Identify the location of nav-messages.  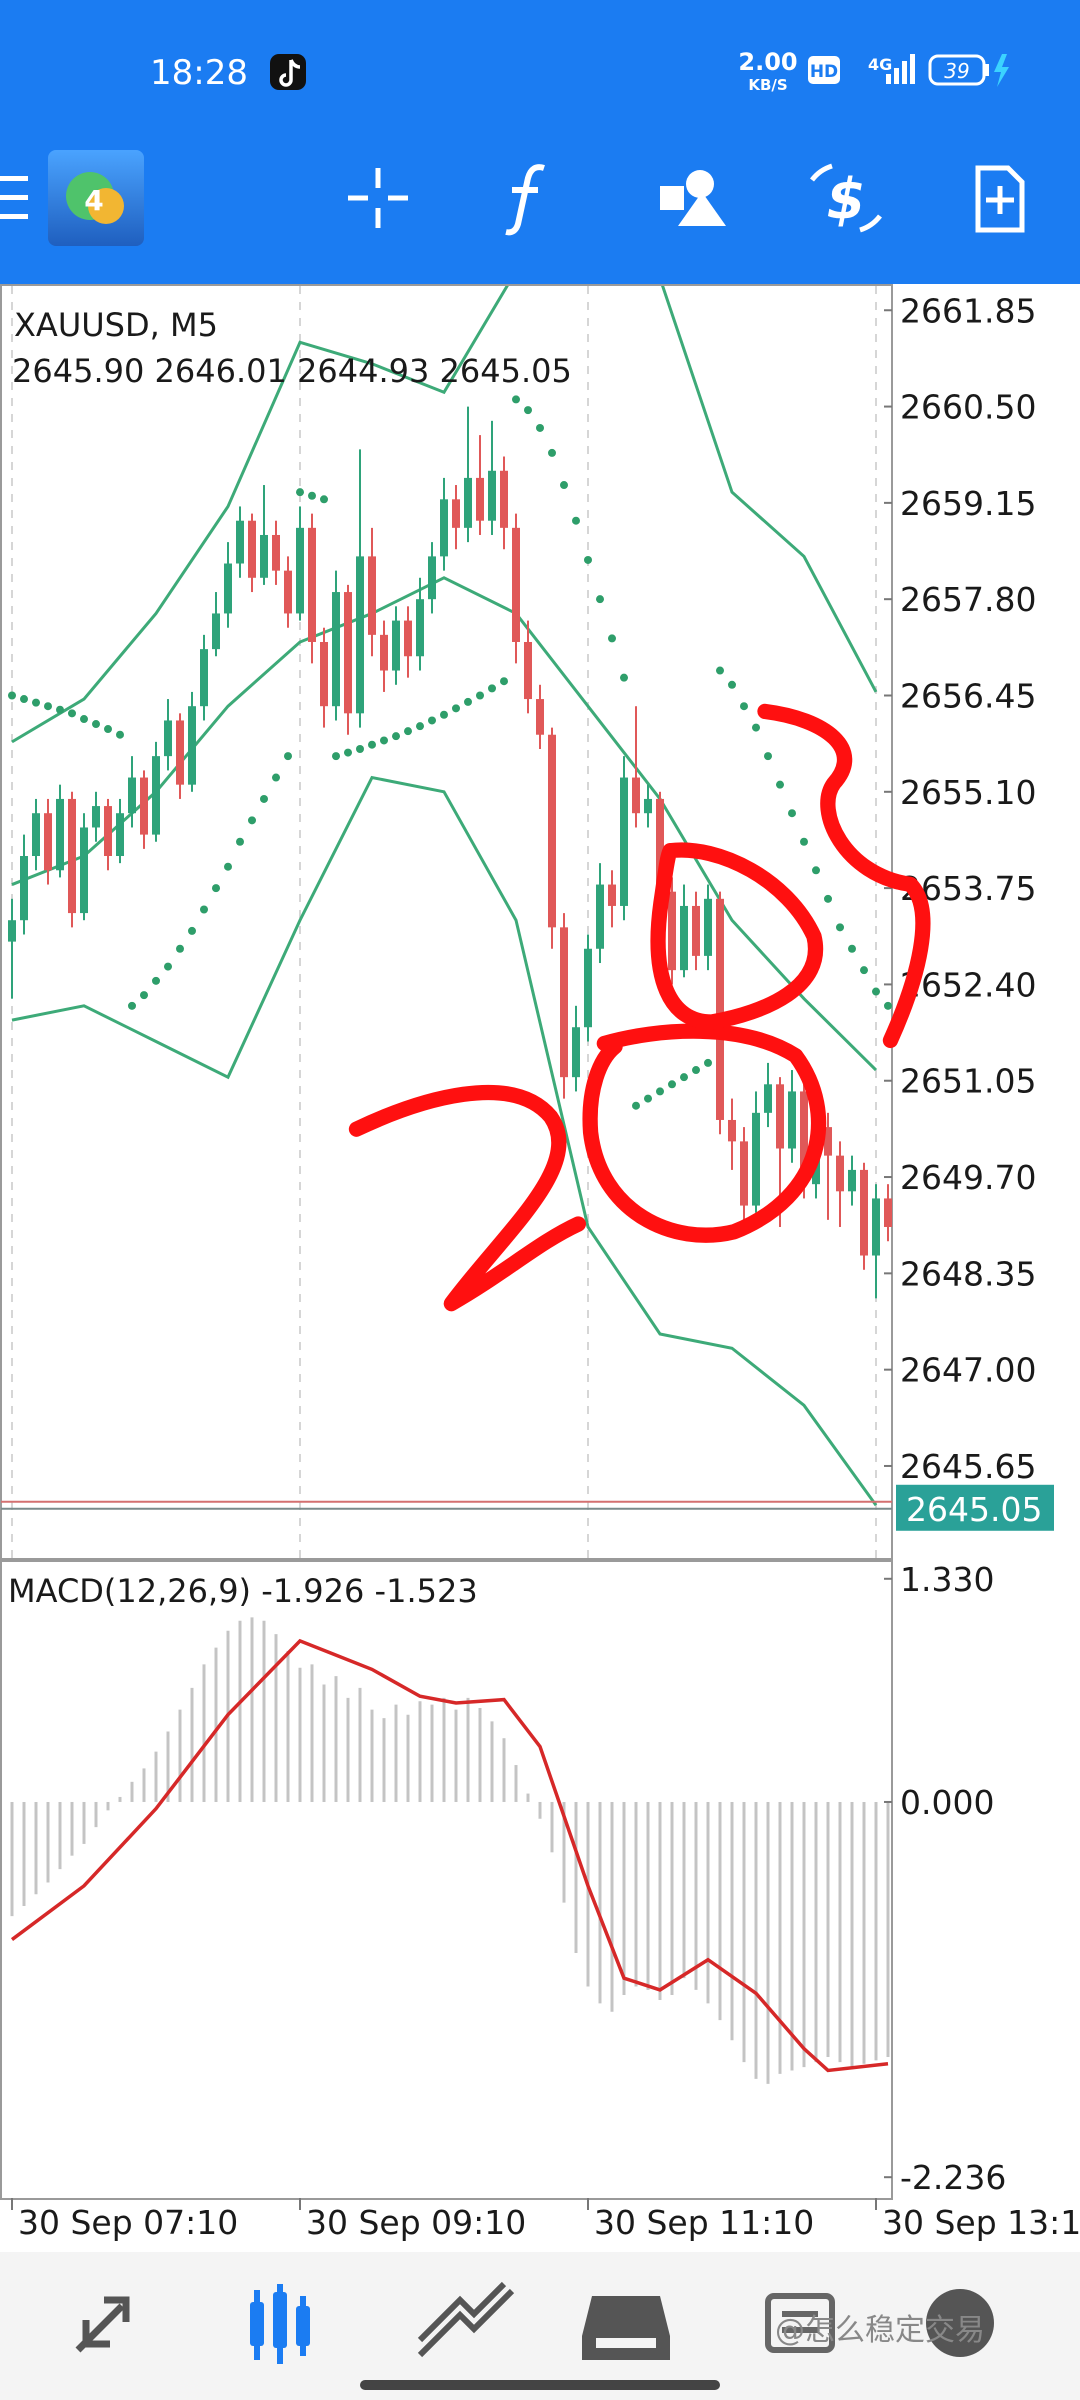
(800, 2323).